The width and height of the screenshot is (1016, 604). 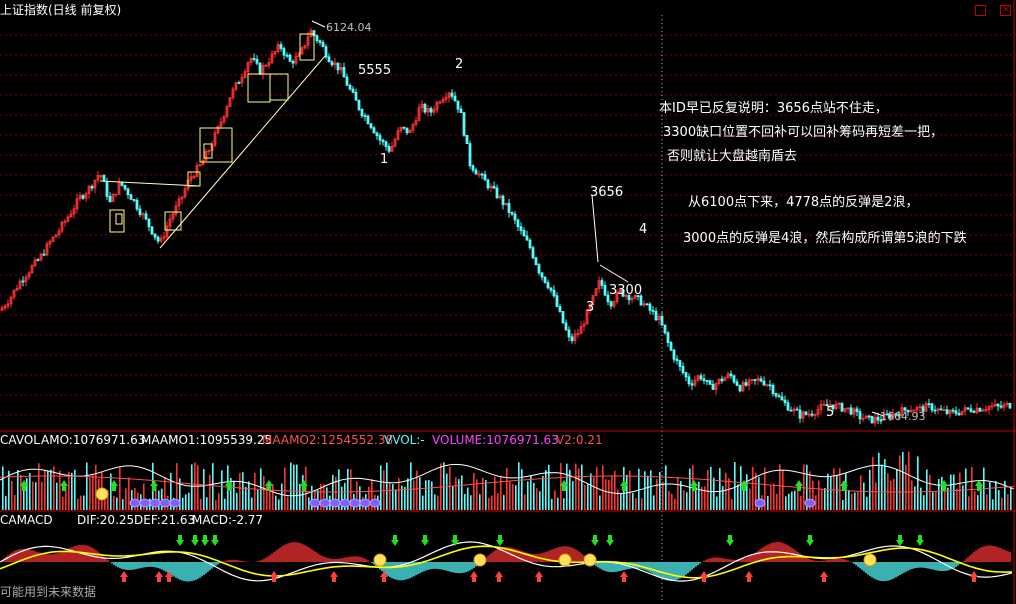 I want to click on macd-histogram, so click(x=506, y=562).